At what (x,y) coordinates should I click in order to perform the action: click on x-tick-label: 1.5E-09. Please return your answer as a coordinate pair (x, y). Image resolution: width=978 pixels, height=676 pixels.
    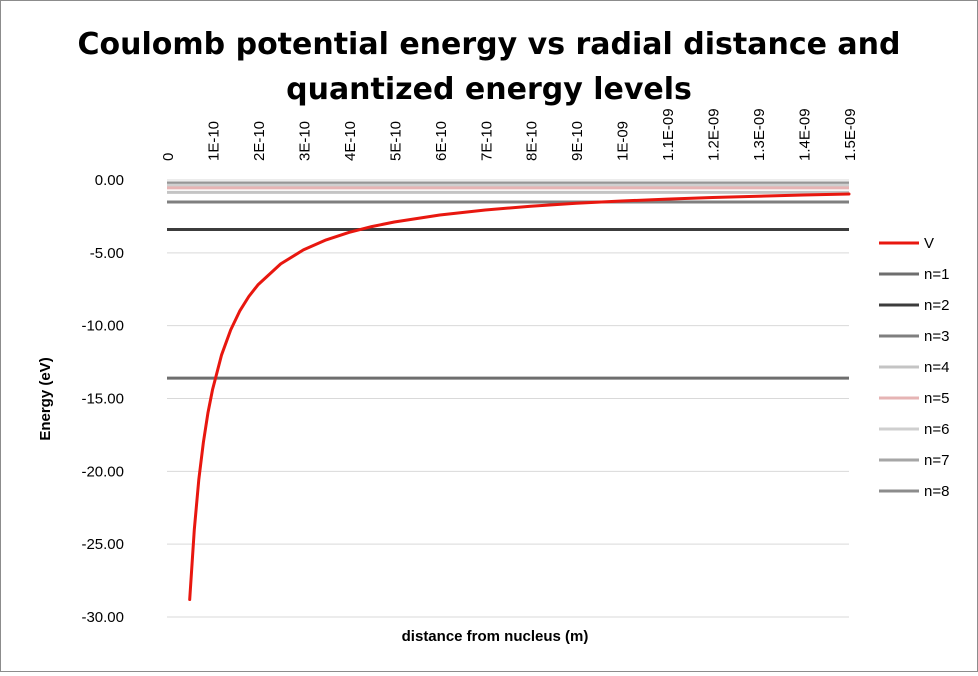
    Looking at the image, I should click on (850, 134).